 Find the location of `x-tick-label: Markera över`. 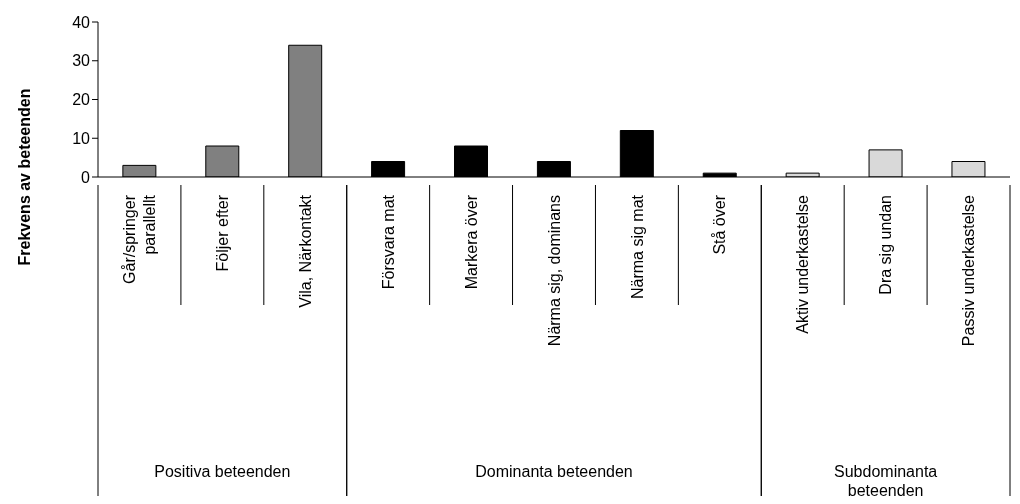

x-tick-label: Markera över is located at coordinates (471, 242).